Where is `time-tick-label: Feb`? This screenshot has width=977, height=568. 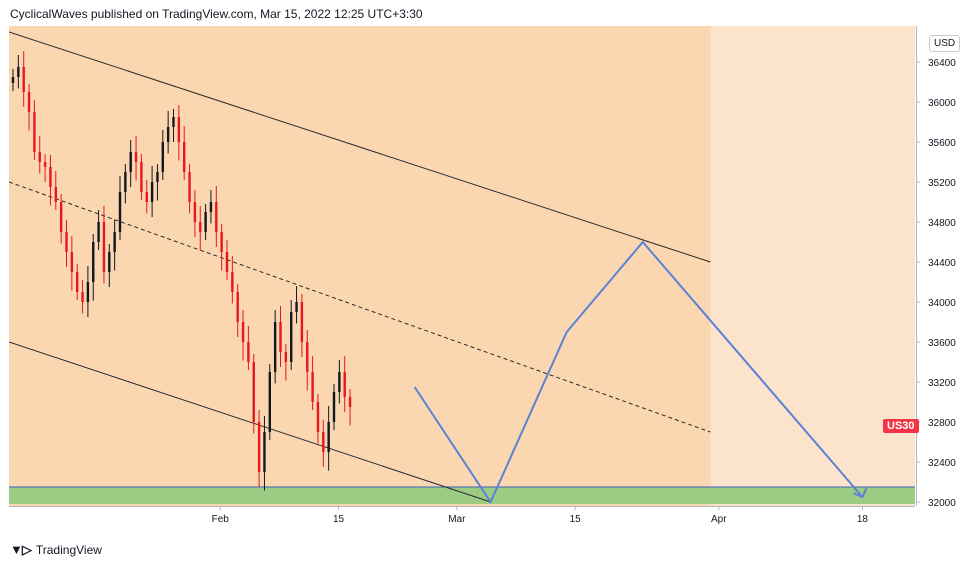
time-tick-label: Feb is located at coordinates (221, 519).